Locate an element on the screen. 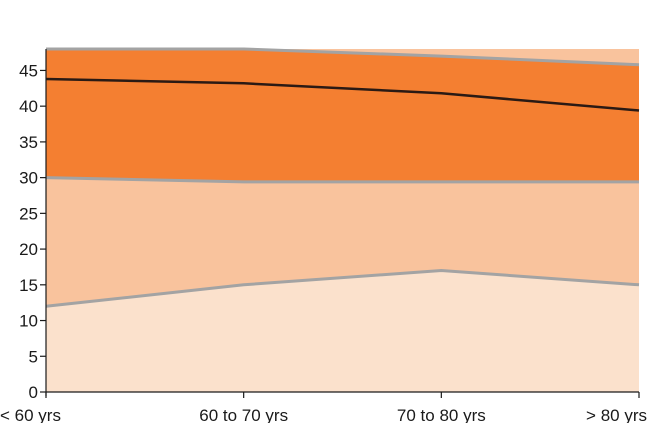 The height and width of the screenshot is (423, 647). trend-line-group is located at coordinates (342, 94).